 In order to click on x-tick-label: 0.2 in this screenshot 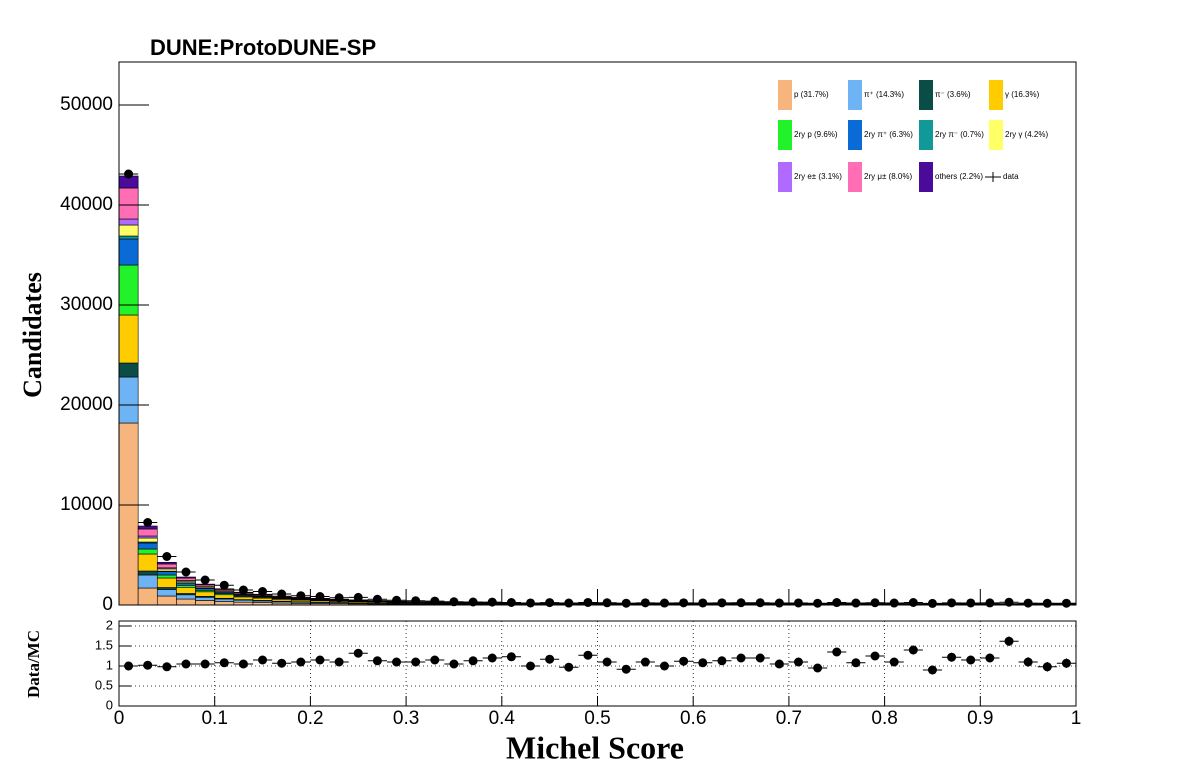, I will do `click(310, 718)`.